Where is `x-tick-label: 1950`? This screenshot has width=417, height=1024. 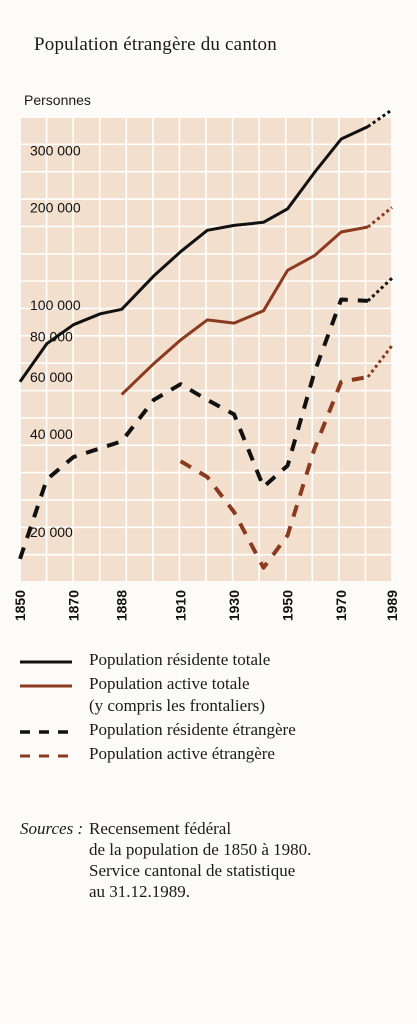 x-tick-label: 1950 is located at coordinates (288, 605).